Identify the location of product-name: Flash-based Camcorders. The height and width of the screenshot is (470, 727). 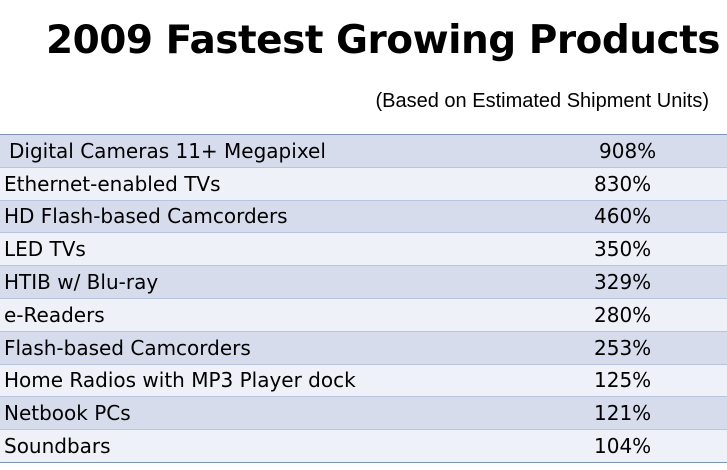
(127, 347).